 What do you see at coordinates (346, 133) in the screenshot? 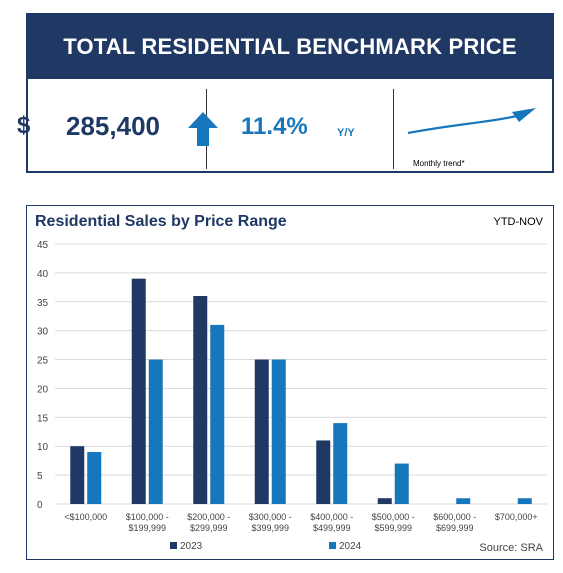
I see `change-period: Y/Y` at bounding box center [346, 133].